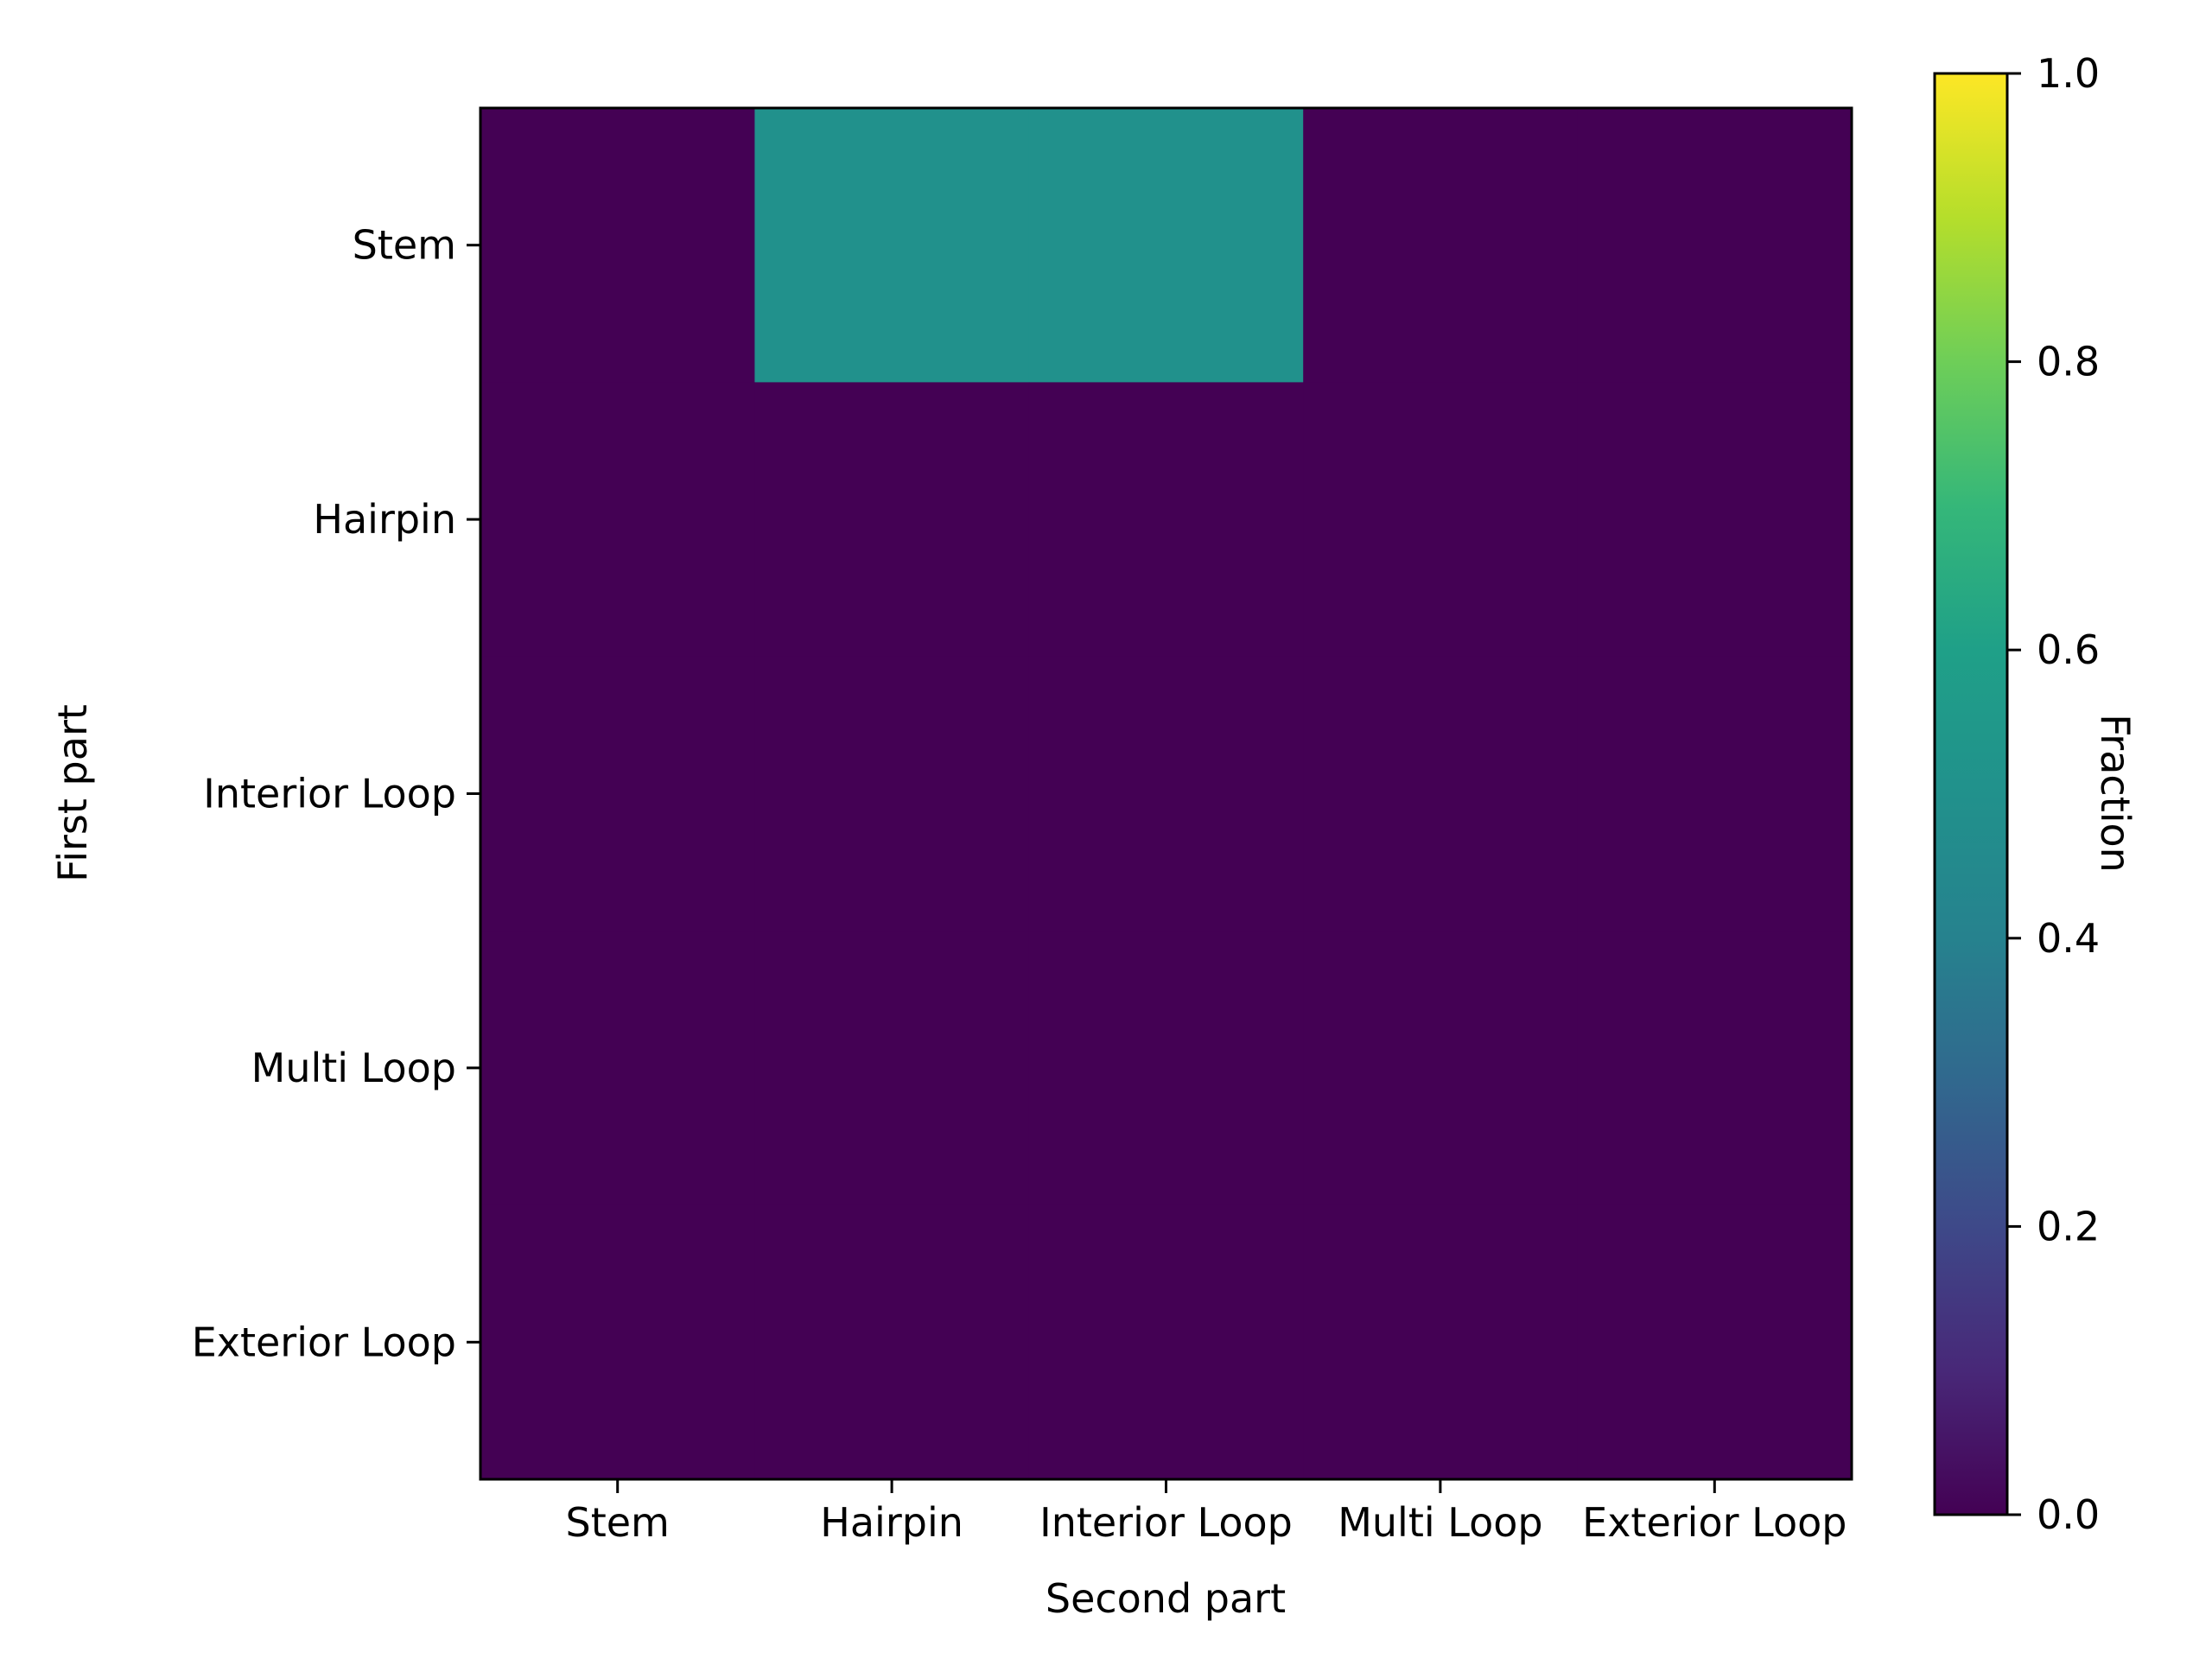  What do you see at coordinates (2068, 1226) in the screenshot?
I see `colorbar-tick-label: 0.2` at bounding box center [2068, 1226].